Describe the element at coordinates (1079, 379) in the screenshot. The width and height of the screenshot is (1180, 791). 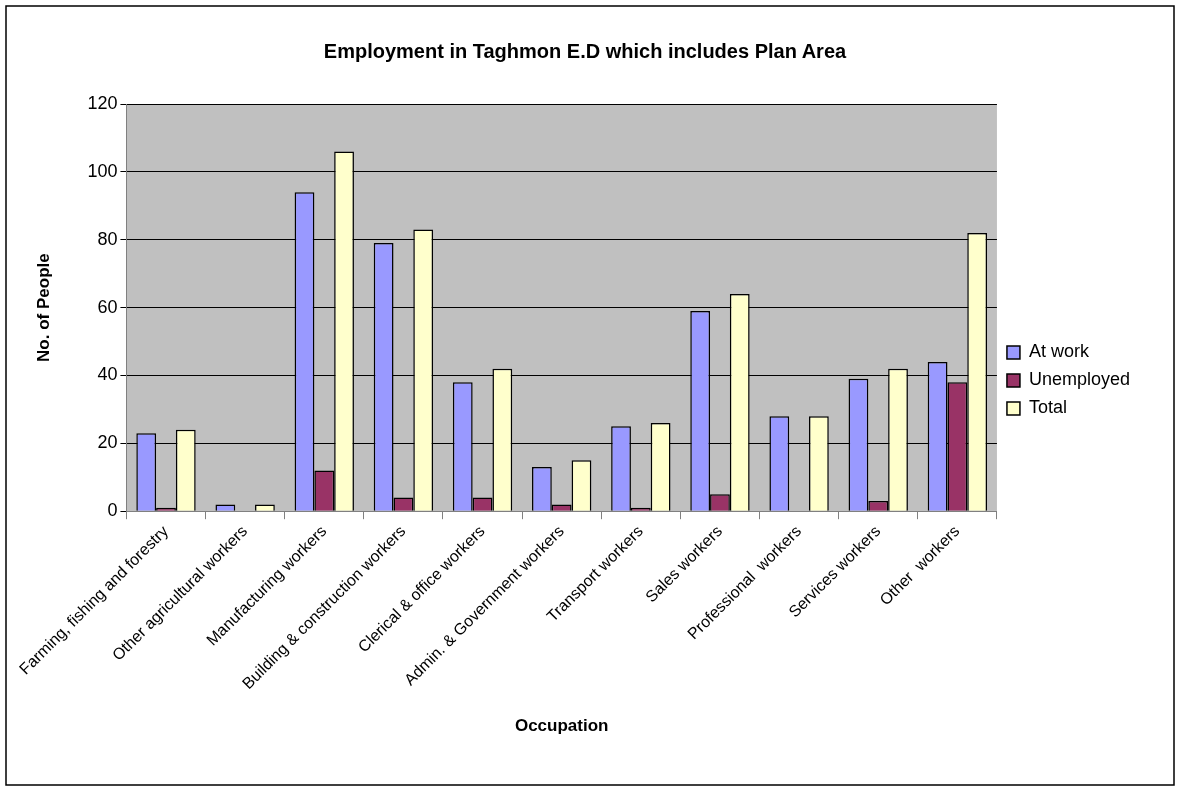
I see `legend-label: Unemployed` at that location.